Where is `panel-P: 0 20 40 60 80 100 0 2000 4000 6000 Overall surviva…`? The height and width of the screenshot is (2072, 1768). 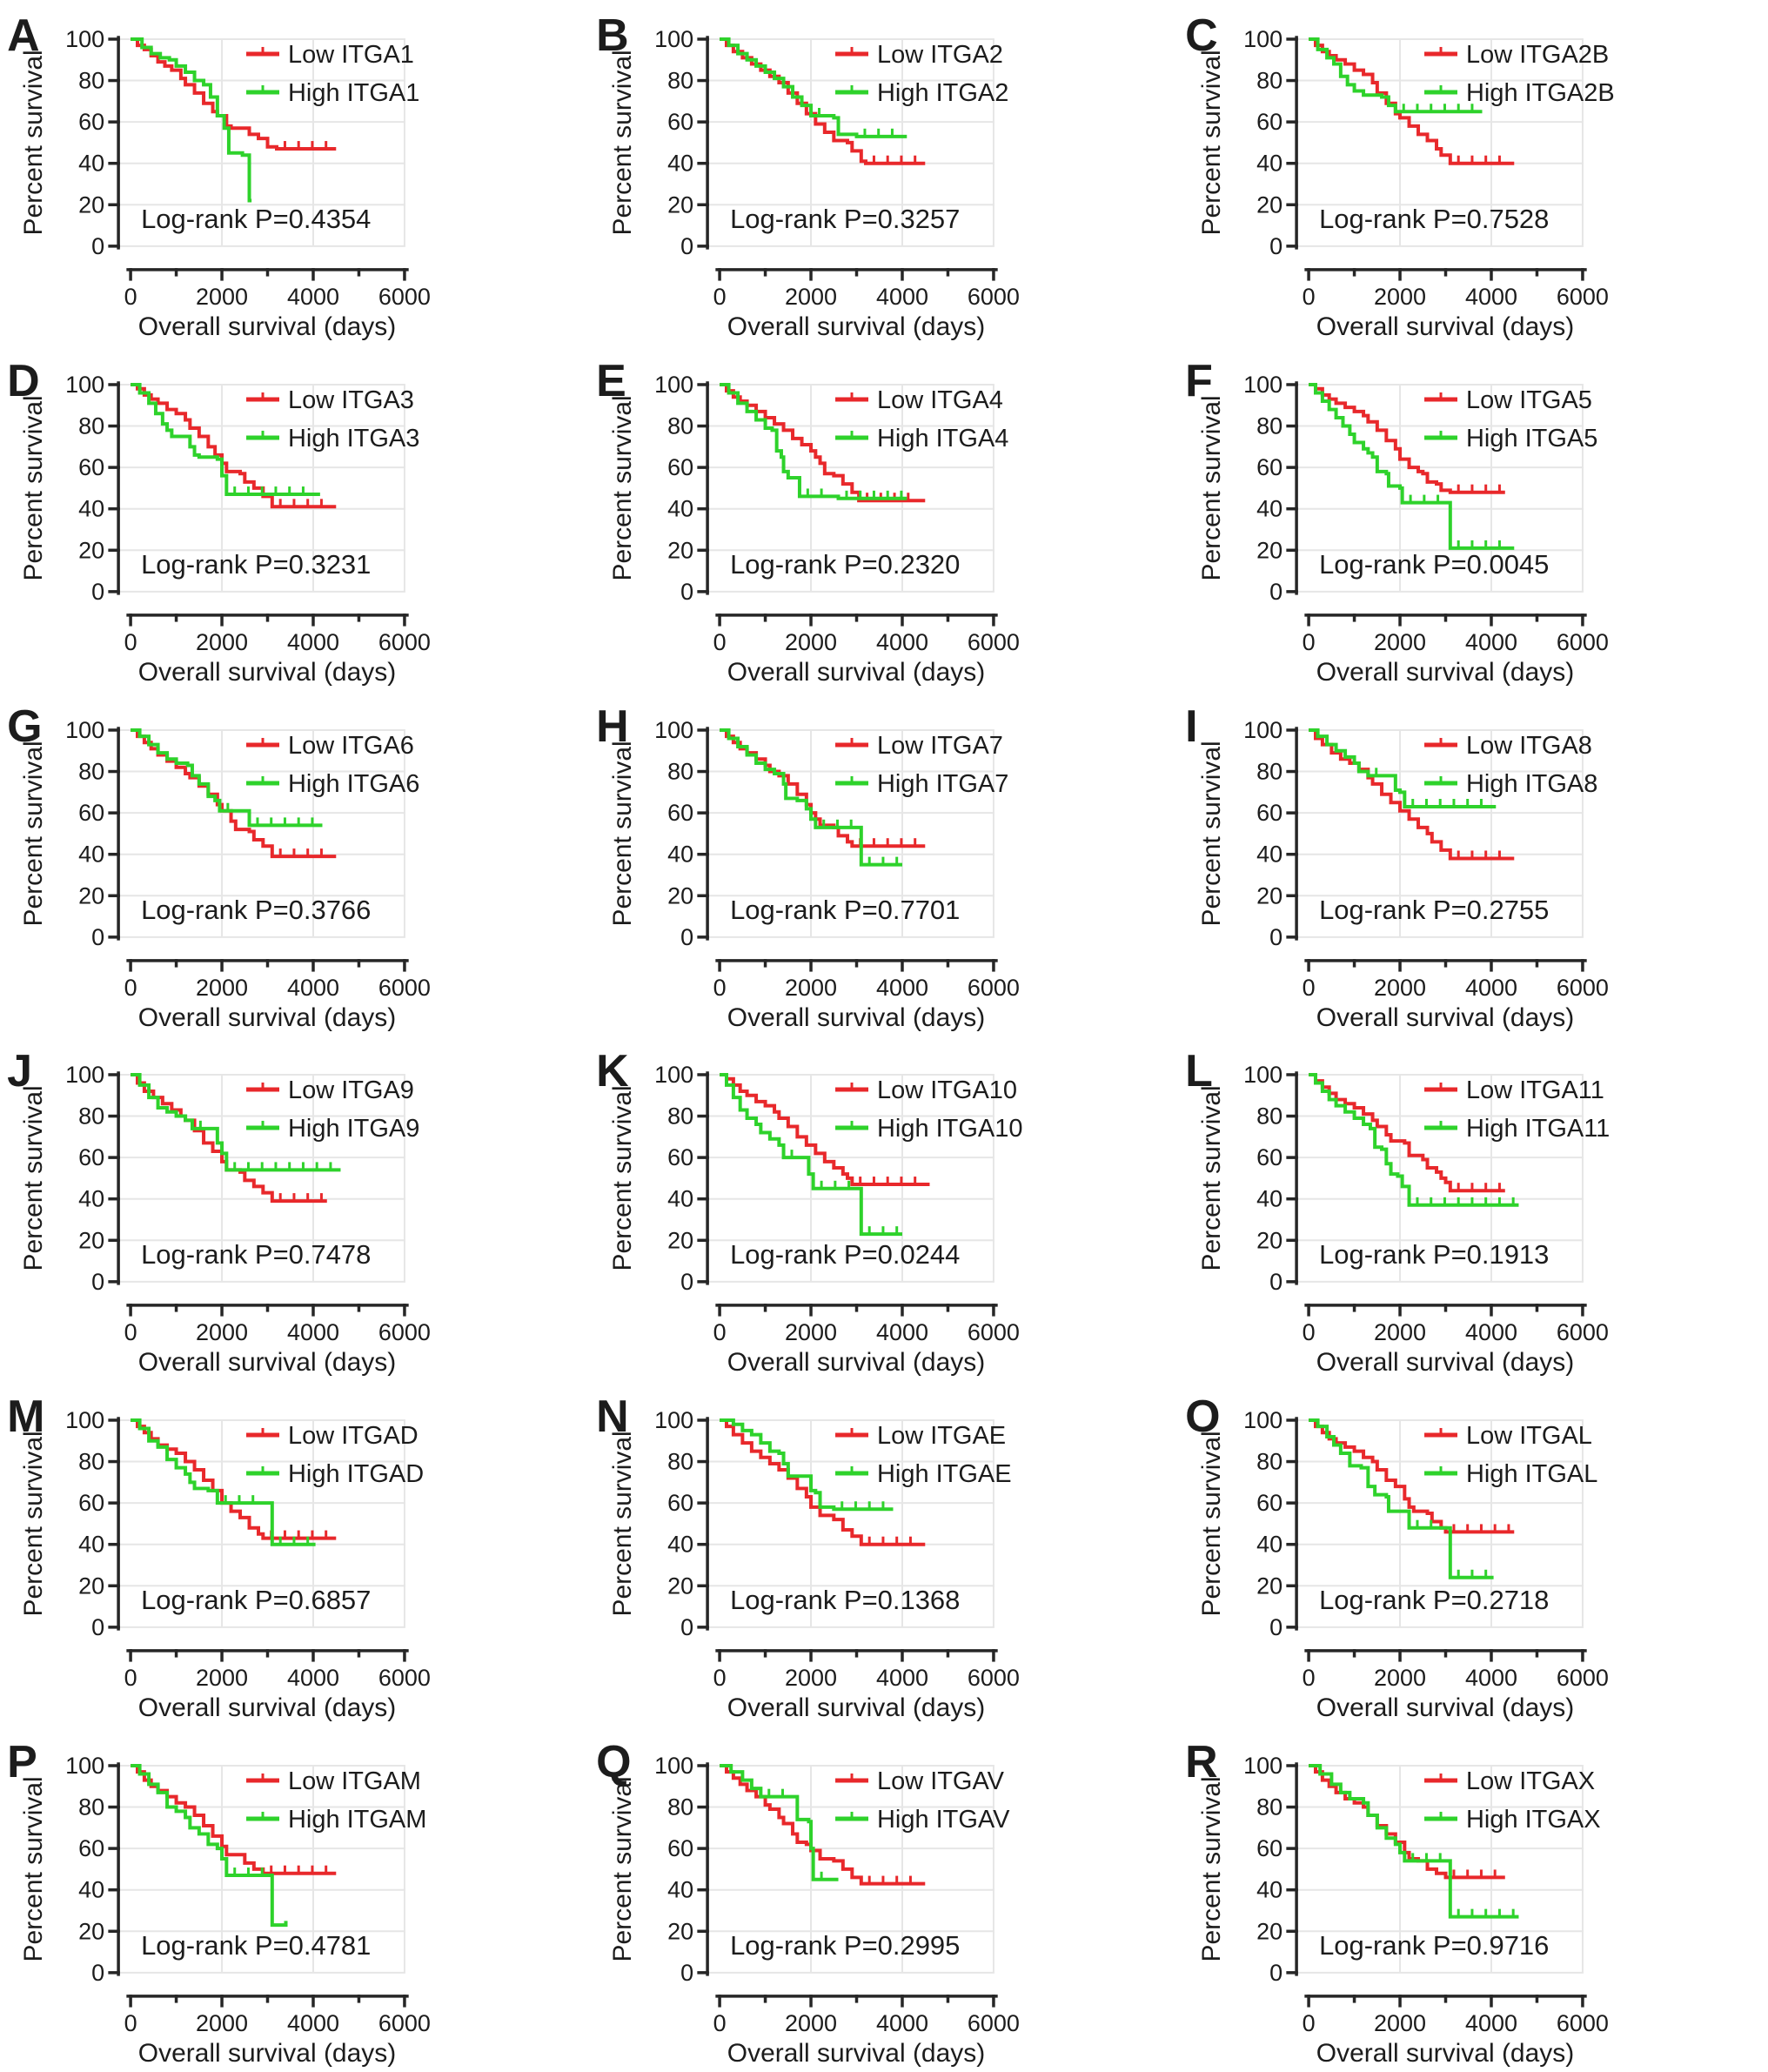 panel-P: 0 20 40 60 80 100 0 2000 4000 6000 Overall surviva… is located at coordinates (294, 1899).